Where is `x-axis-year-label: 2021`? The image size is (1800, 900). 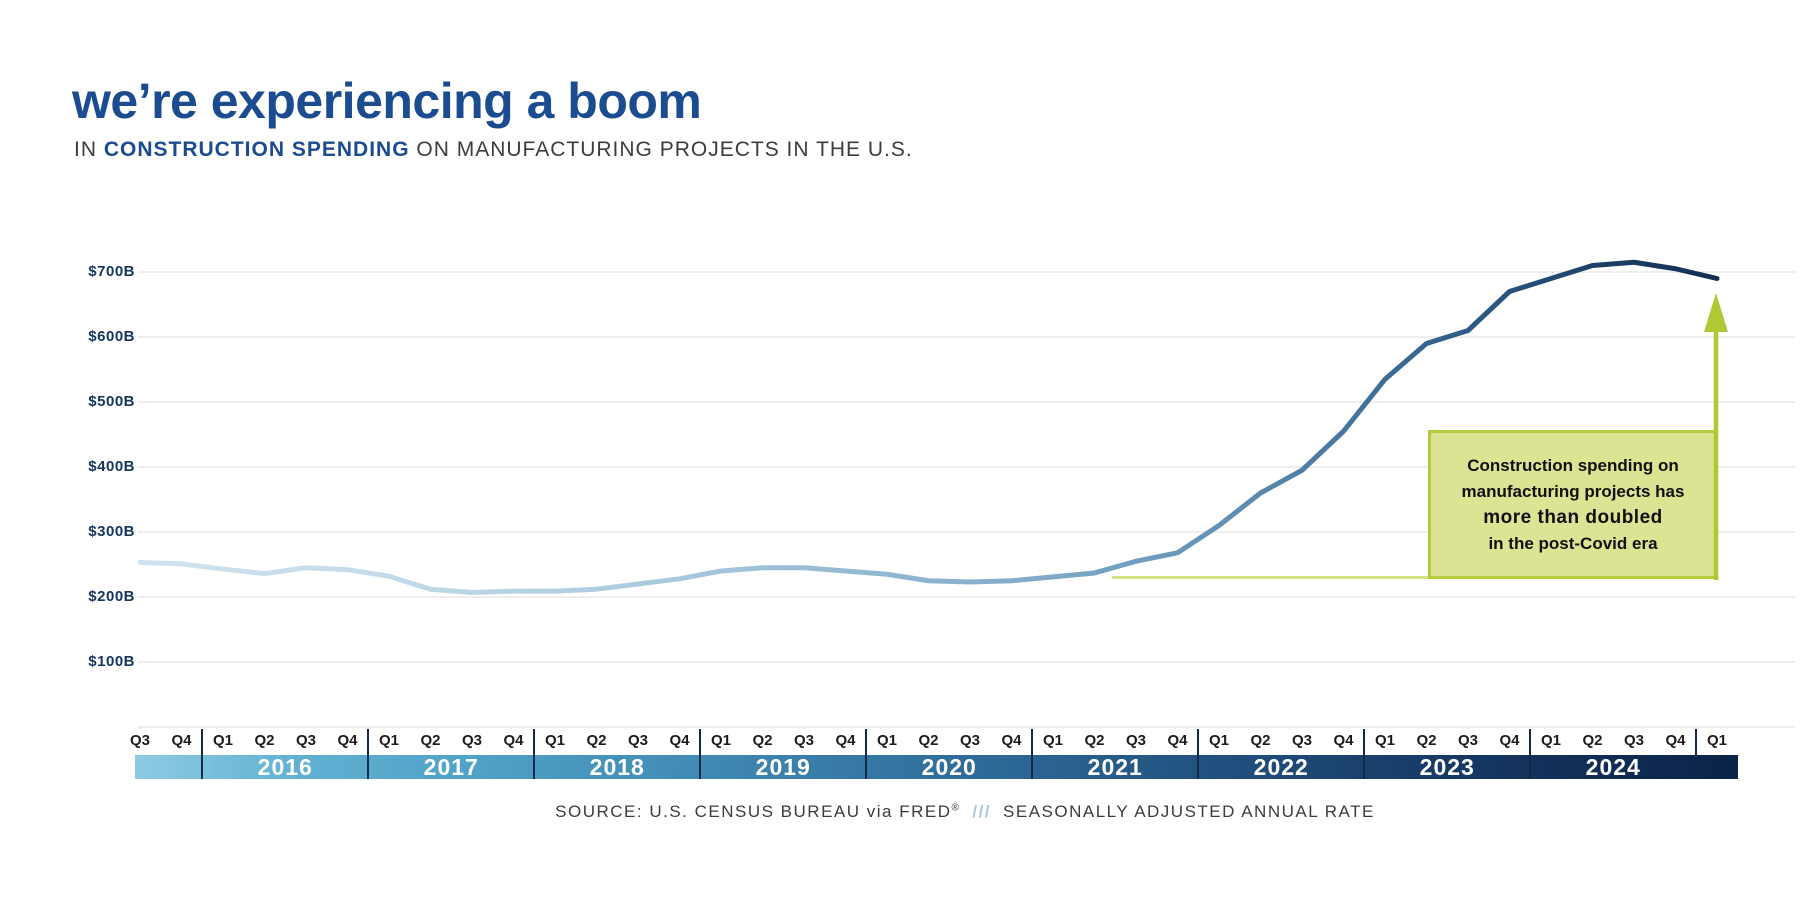 x-axis-year-label: 2021 is located at coordinates (1115, 767).